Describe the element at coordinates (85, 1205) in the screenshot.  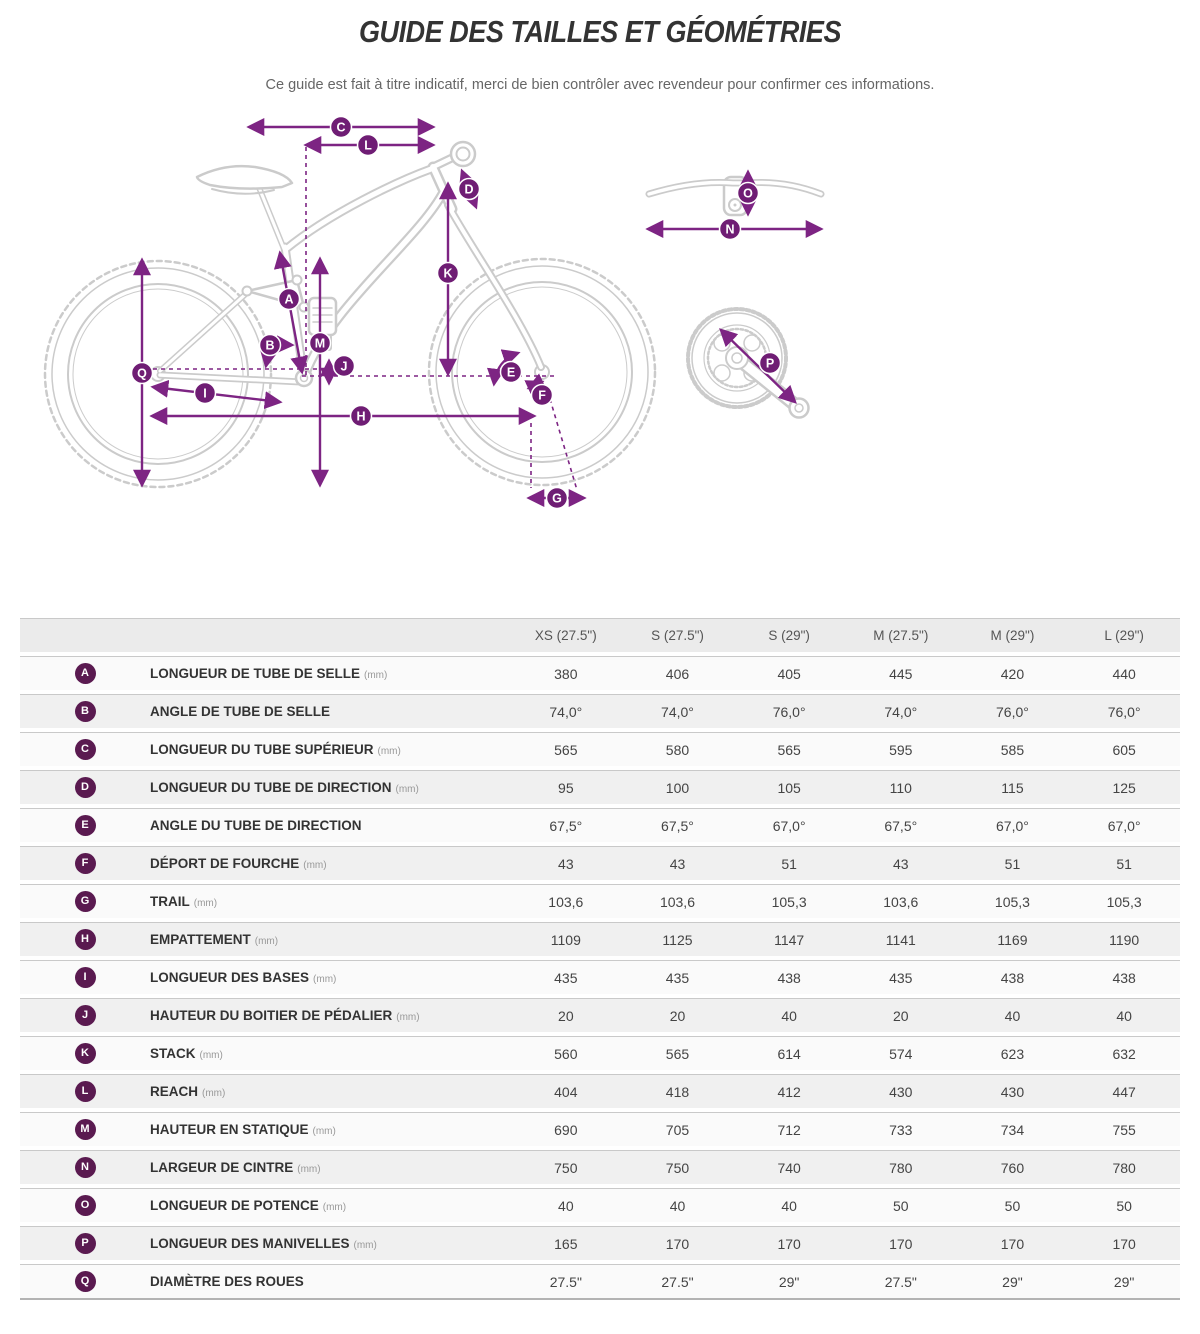
I see `row-badge-cell: O` at that location.